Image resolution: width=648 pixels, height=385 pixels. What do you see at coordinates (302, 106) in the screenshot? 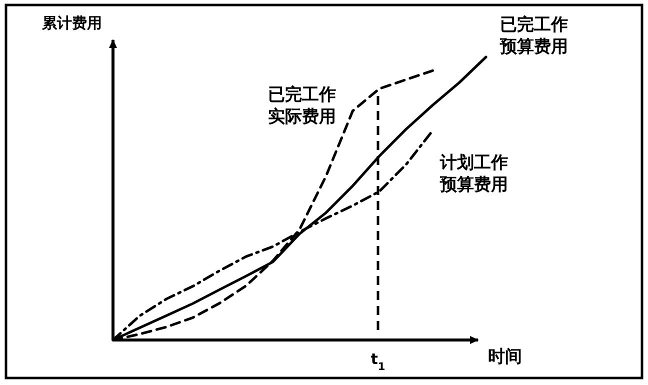
I see `series-label: 已完工作实际费用` at bounding box center [302, 106].